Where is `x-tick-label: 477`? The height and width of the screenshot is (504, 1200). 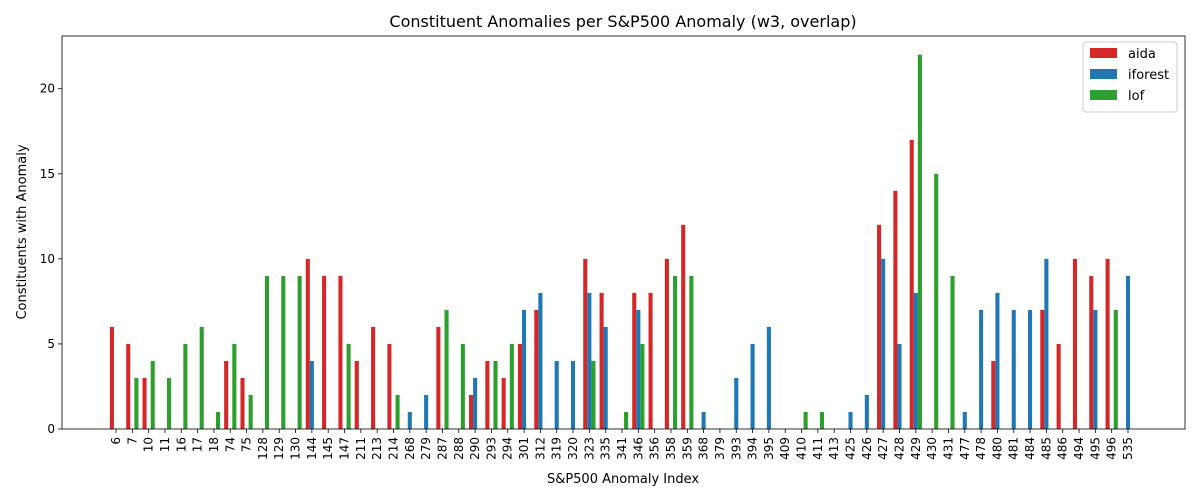 x-tick-label: 477 is located at coordinates (965, 448).